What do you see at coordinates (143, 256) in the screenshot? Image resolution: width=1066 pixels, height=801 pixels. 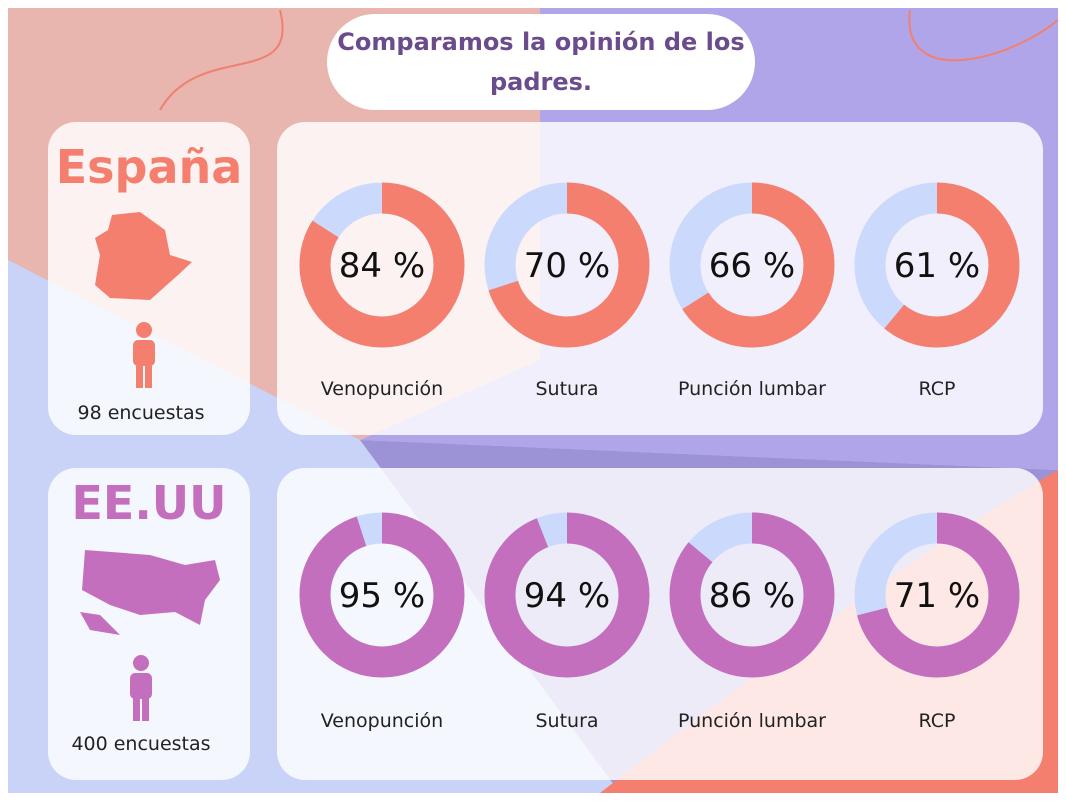 I see `spain-map` at bounding box center [143, 256].